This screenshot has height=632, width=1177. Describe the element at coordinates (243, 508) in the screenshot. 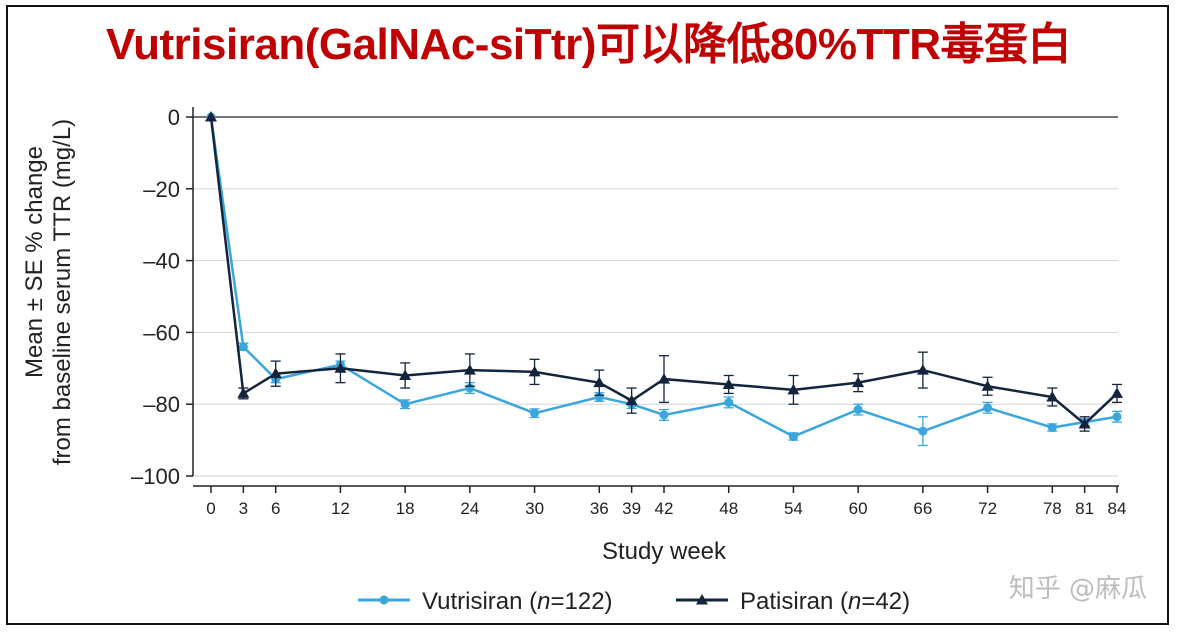

I see `x-tick-label: 3` at that location.